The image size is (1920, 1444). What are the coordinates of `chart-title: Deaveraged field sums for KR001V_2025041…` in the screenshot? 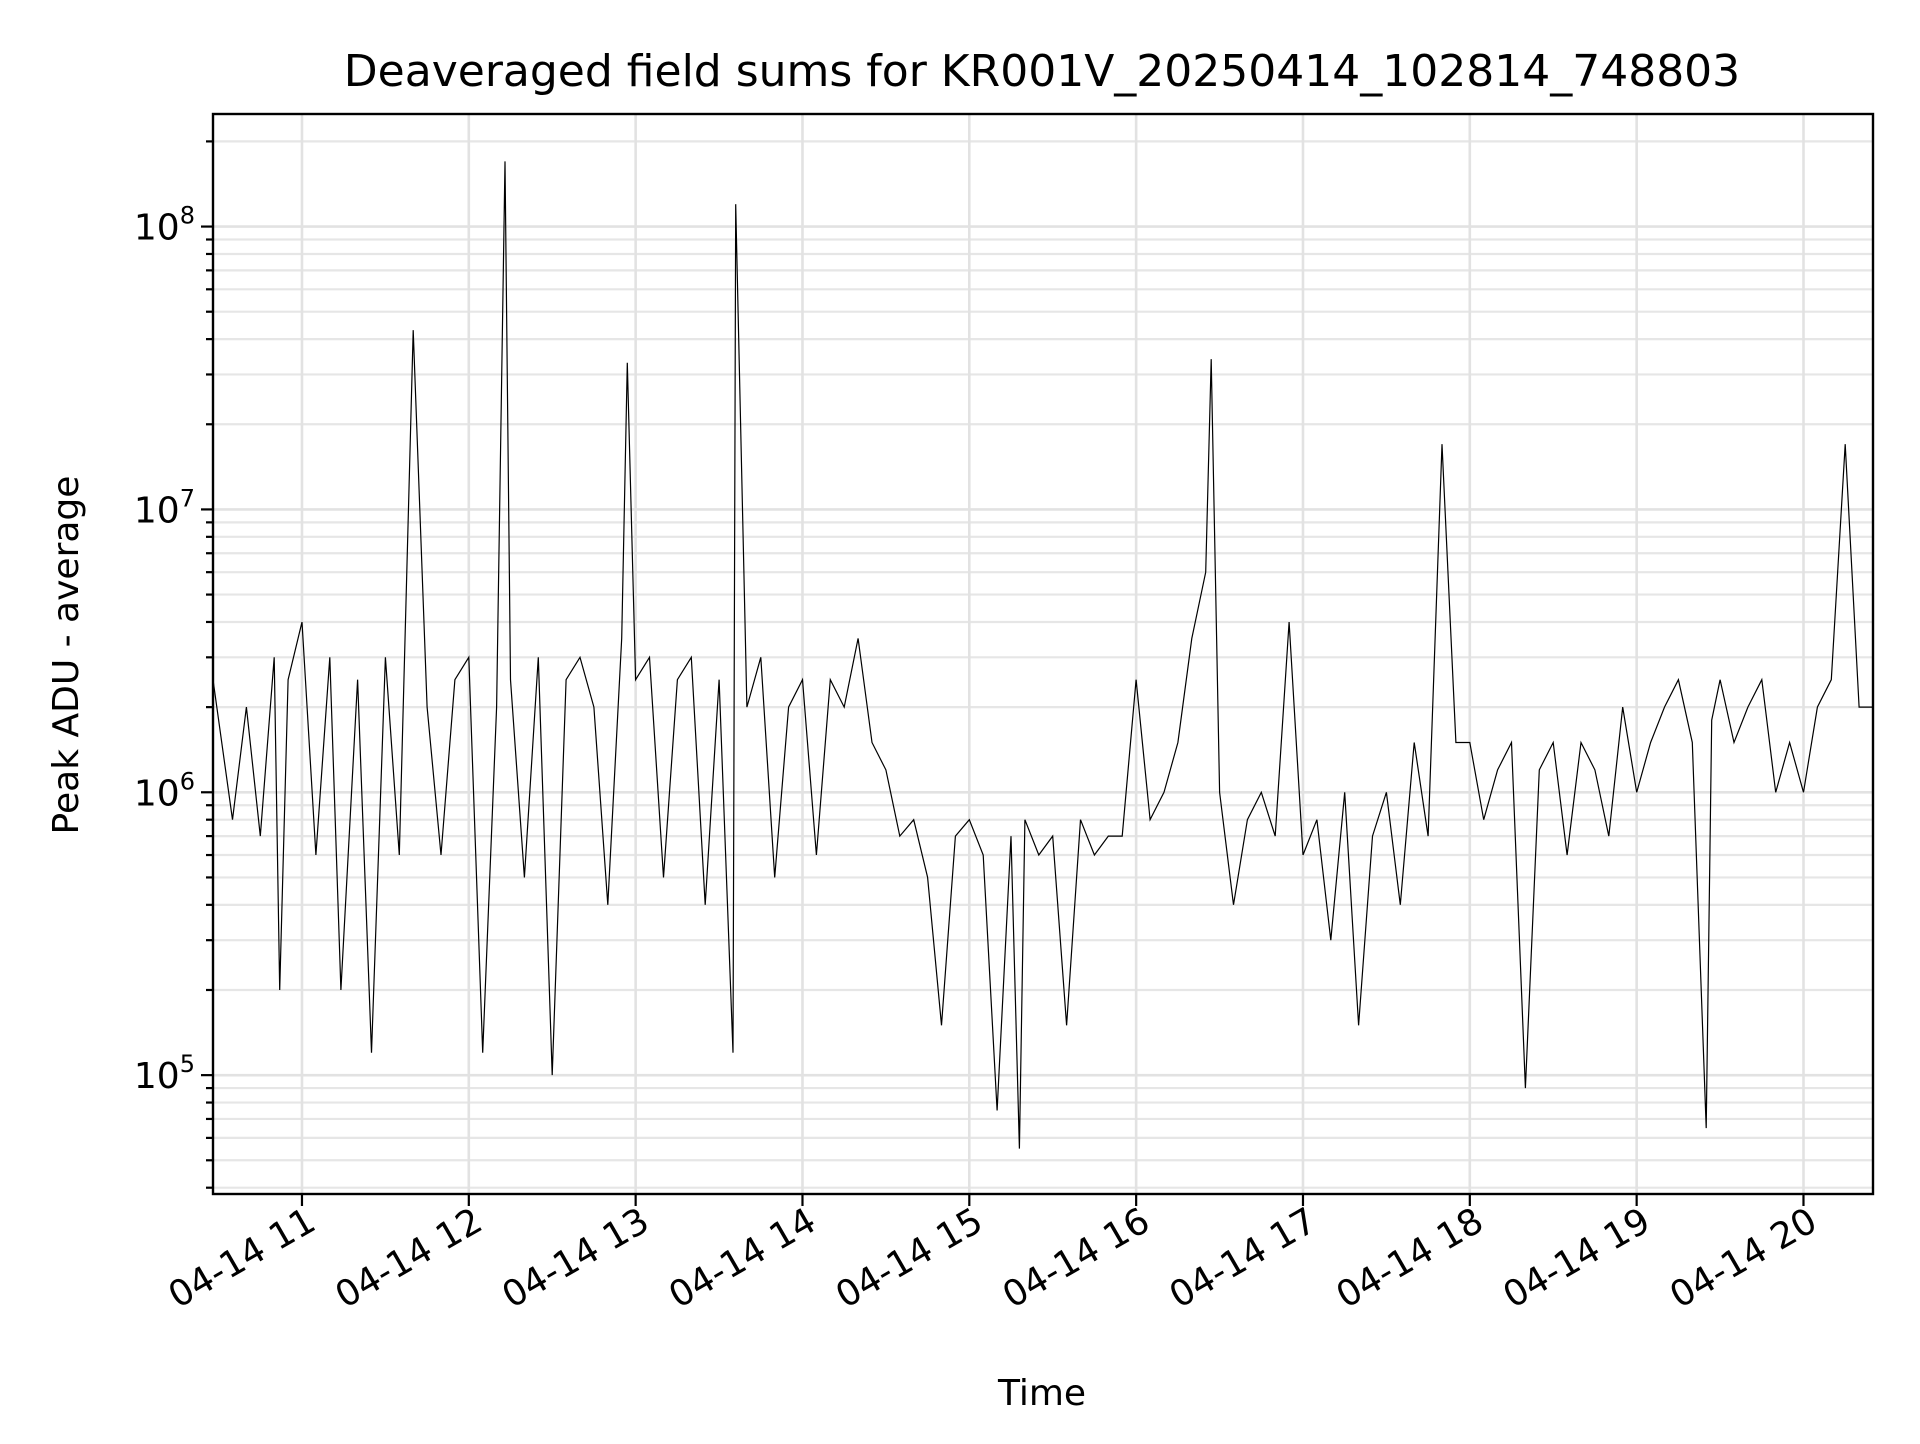 It's located at (1042, 71).